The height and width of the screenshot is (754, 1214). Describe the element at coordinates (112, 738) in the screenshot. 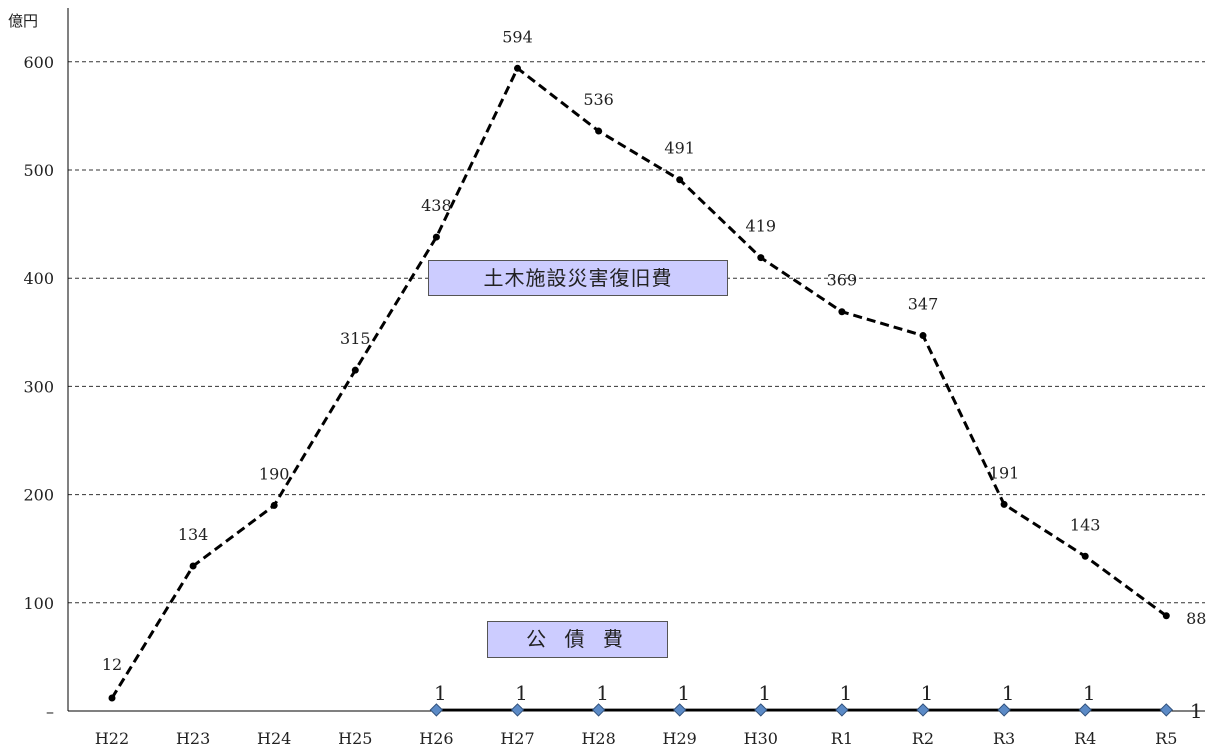

I see `x-tick-label: H22` at that location.